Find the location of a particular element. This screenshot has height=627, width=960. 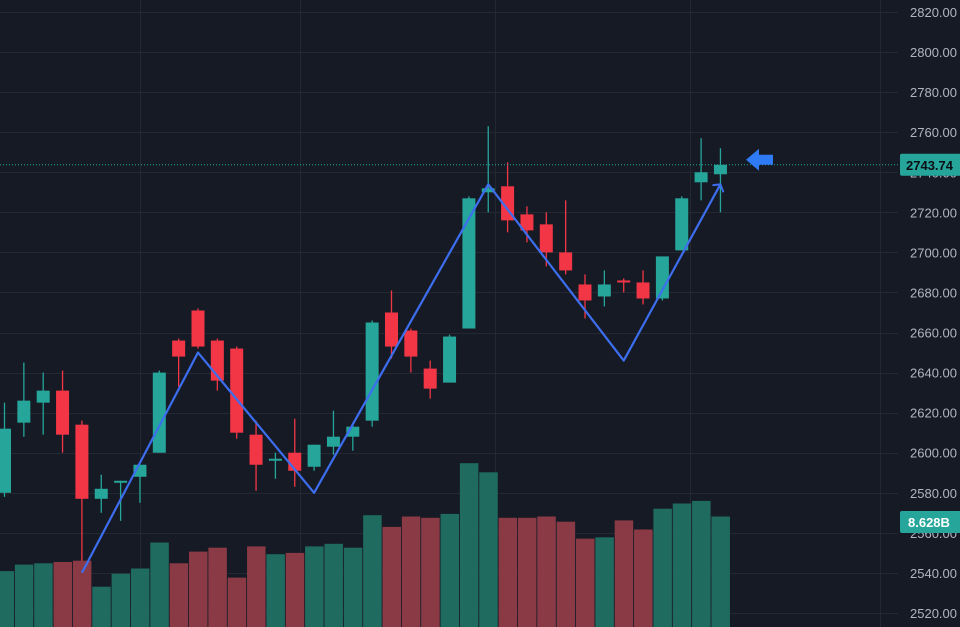

price-tick-label: 2600.00 is located at coordinates (933, 453).